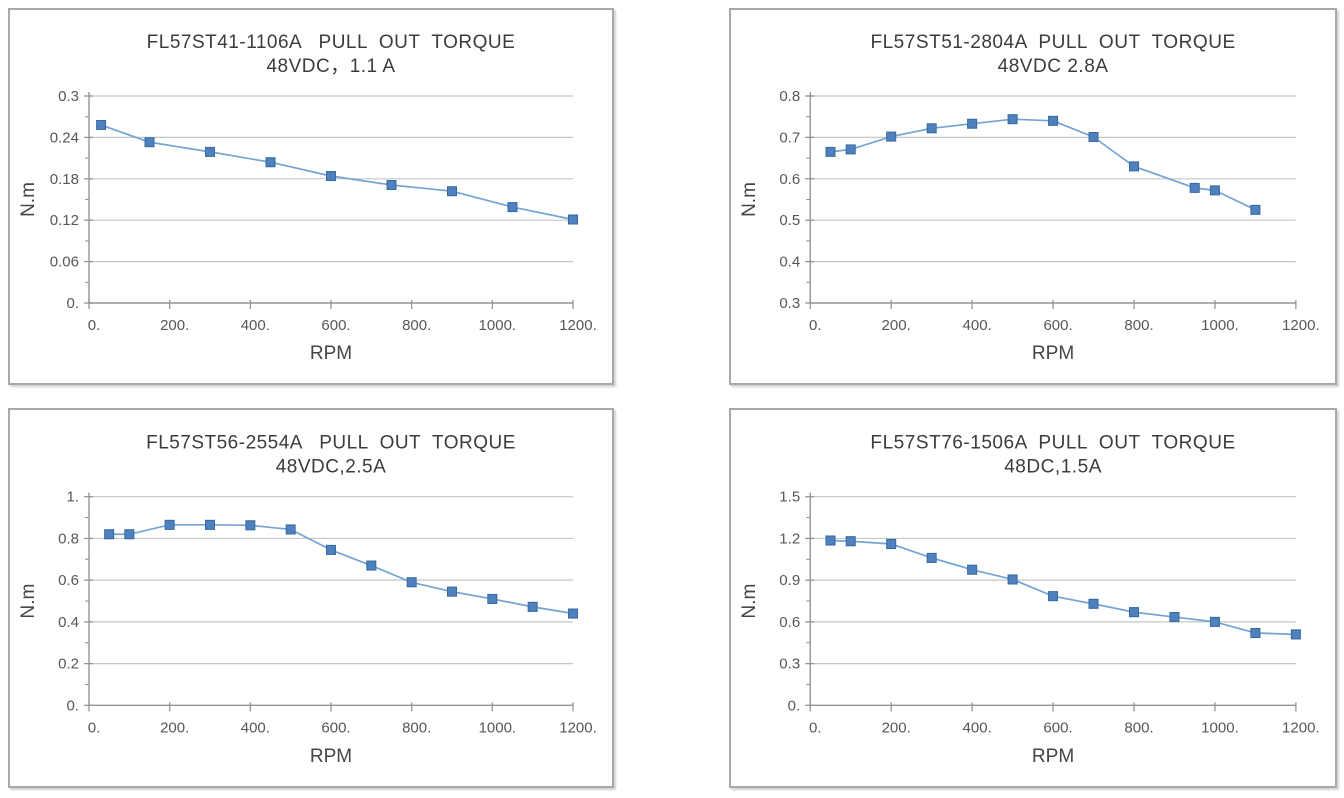  Describe the element at coordinates (1052, 442) in the screenshot. I see `chart-title: FL57ST76-1506A PULL OUT TORQUE` at that location.